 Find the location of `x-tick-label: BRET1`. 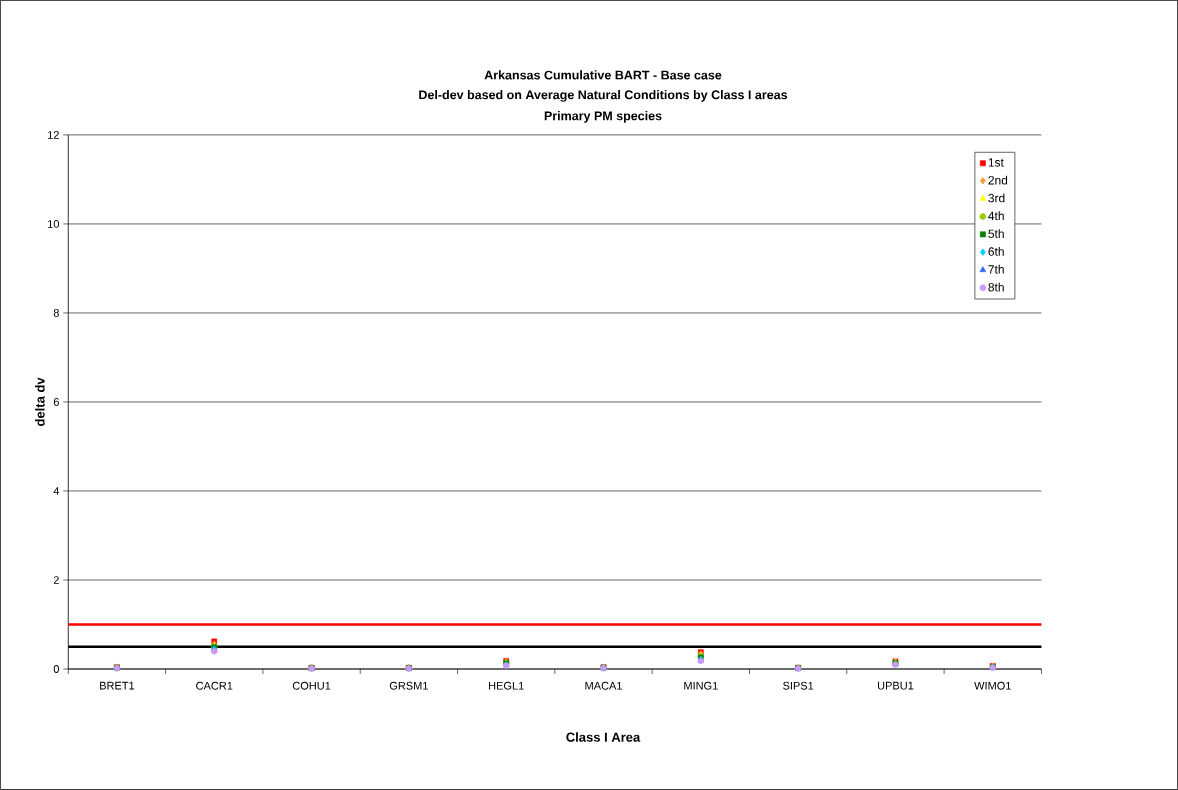

x-tick-label: BRET1 is located at coordinates (117, 685).